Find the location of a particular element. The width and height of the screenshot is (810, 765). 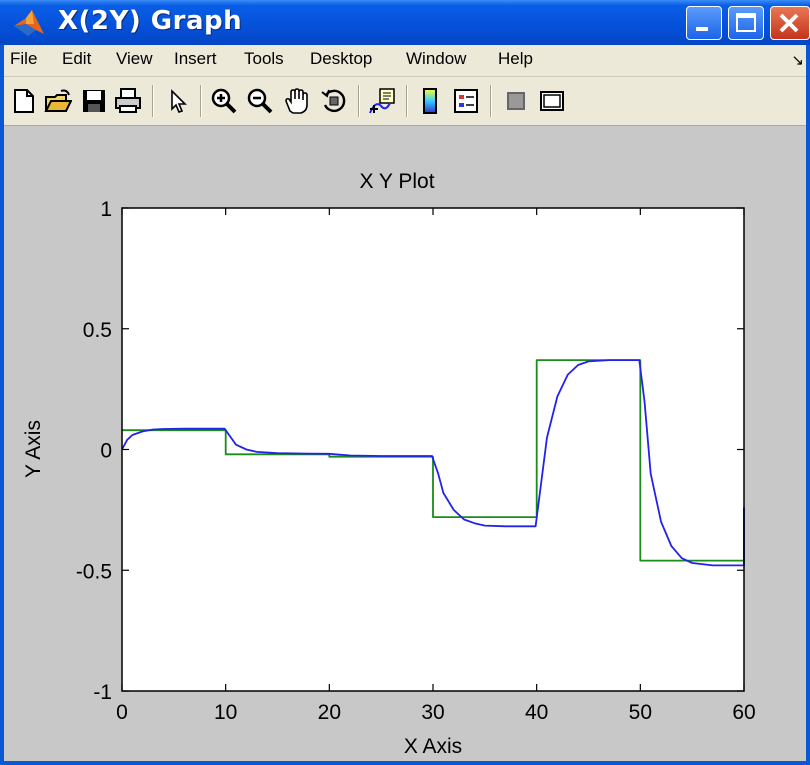

menu-edit: Edit is located at coordinates (77, 58).